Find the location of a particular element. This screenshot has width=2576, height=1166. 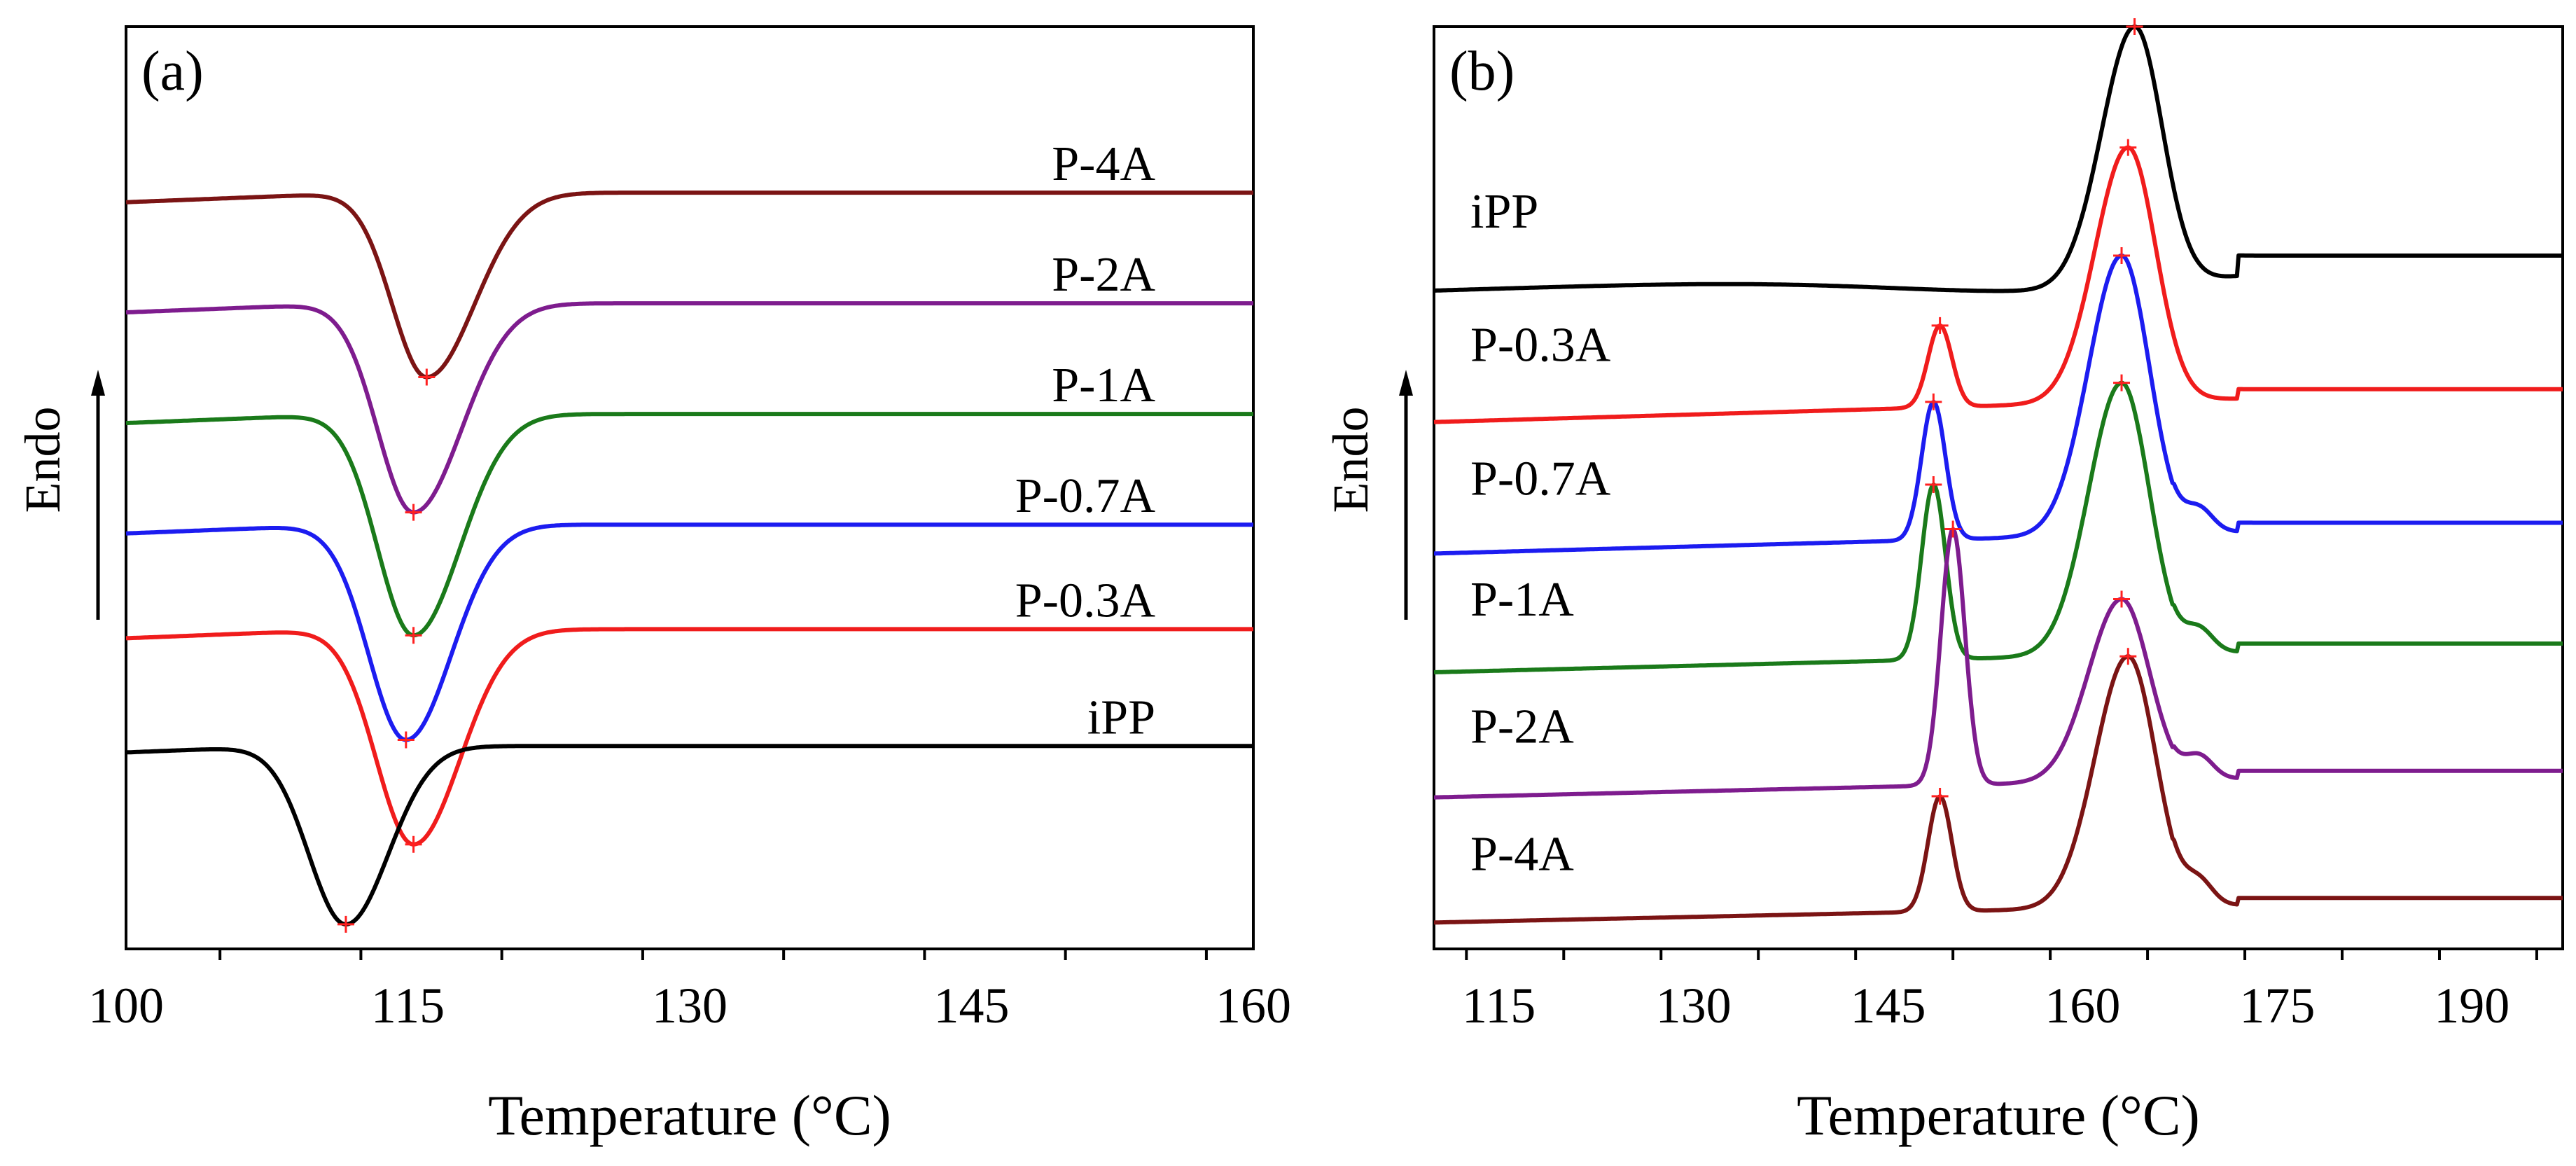

panel-label: (a) is located at coordinates (172, 71).